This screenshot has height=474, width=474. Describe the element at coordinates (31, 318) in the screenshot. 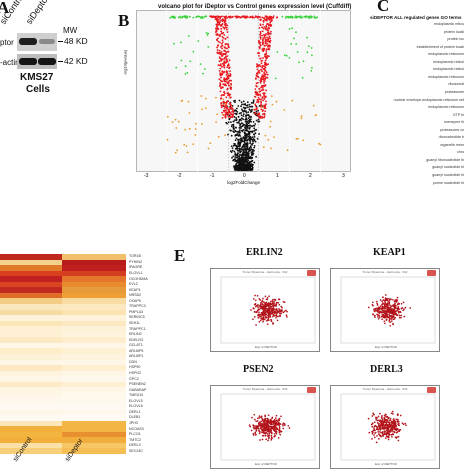

I see `heatmap-cell-sicontrol` at that location.